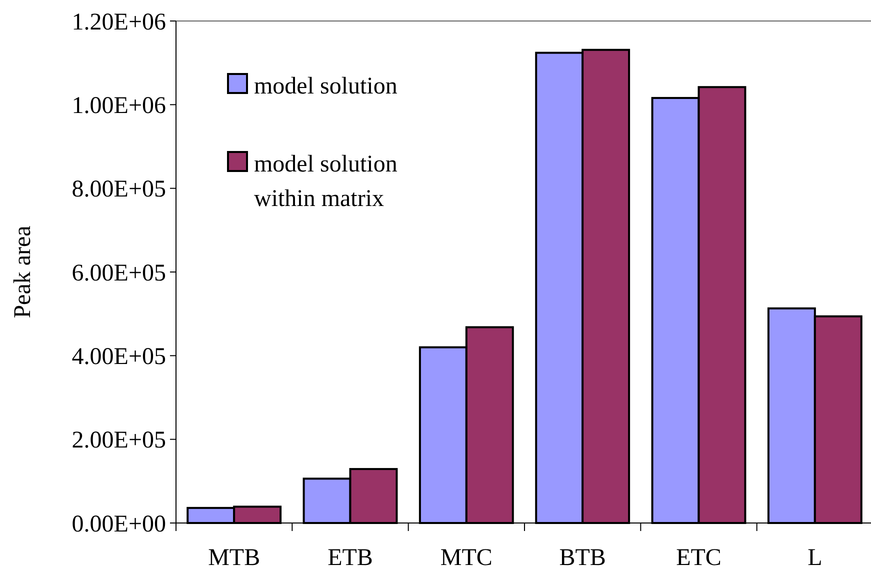  What do you see at coordinates (119, 22) in the screenshot?
I see `y-tick-label: 1.20E+06` at bounding box center [119, 22].